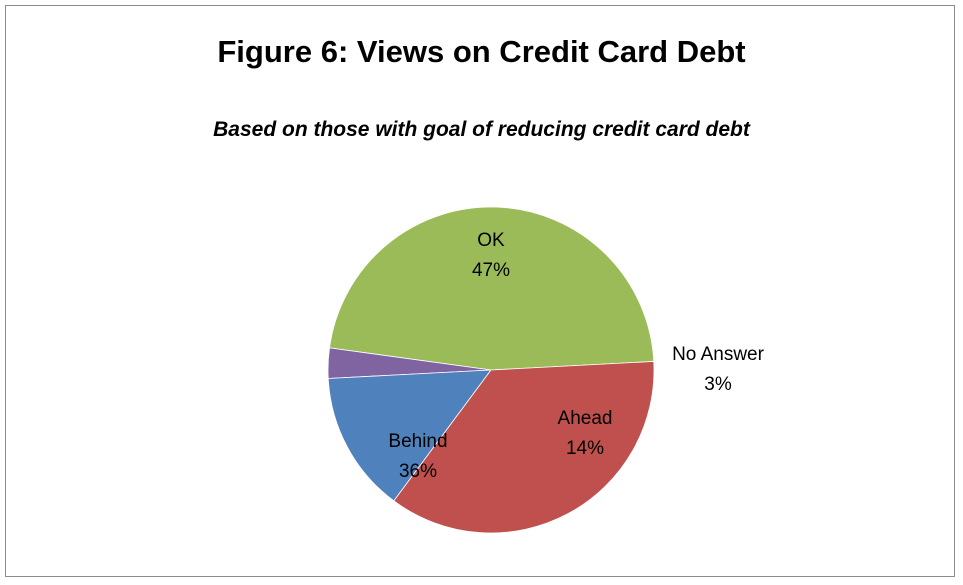 Image resolution: width=963 pixels, height=585 pixels. I want to click on pie-slice-ahead, so click(409, 435).